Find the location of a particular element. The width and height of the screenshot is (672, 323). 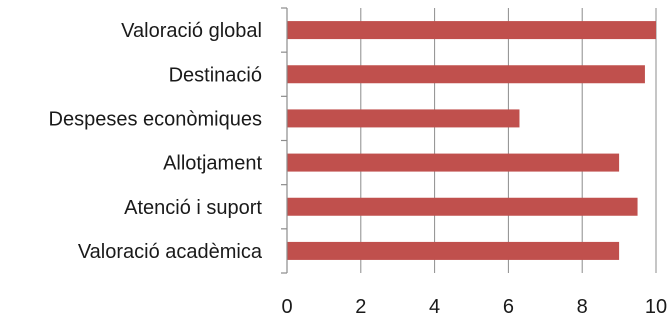

x-tick-label: 4 is located at coordinates (434, 307).